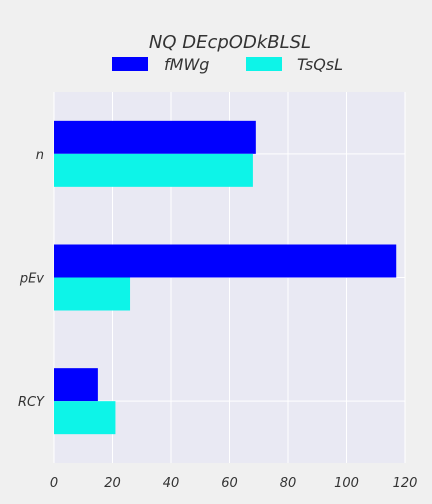  I want to click on x-axis-ticks: 0 20 40 60 80 100 120, so click(234, 483).